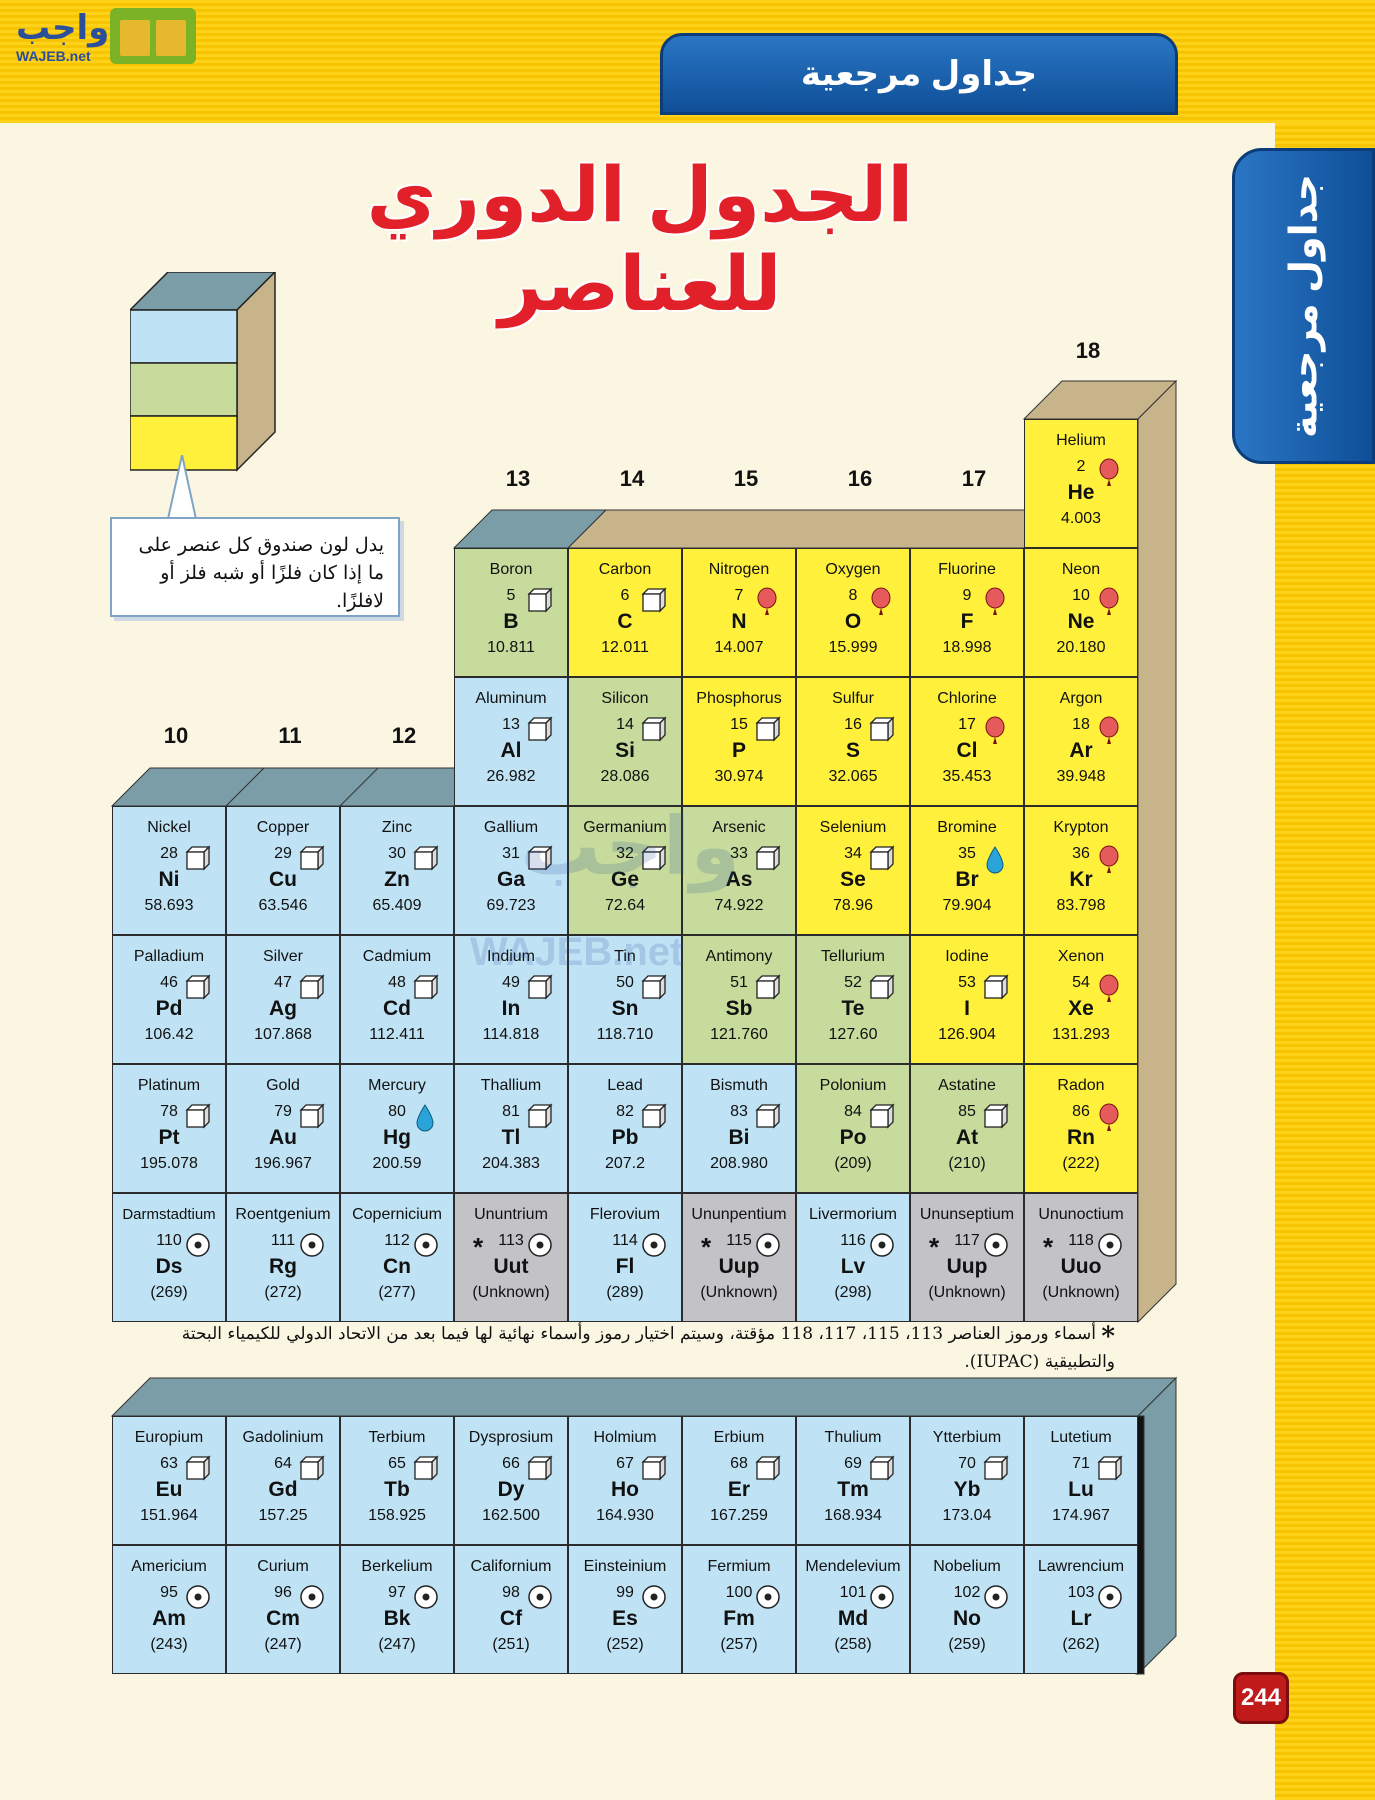 The width and height of the screenshot is (1375, 1800). Describe the element at coordinates (995, 859) in the screenshot. I see `liquid-state-icon` at that location.